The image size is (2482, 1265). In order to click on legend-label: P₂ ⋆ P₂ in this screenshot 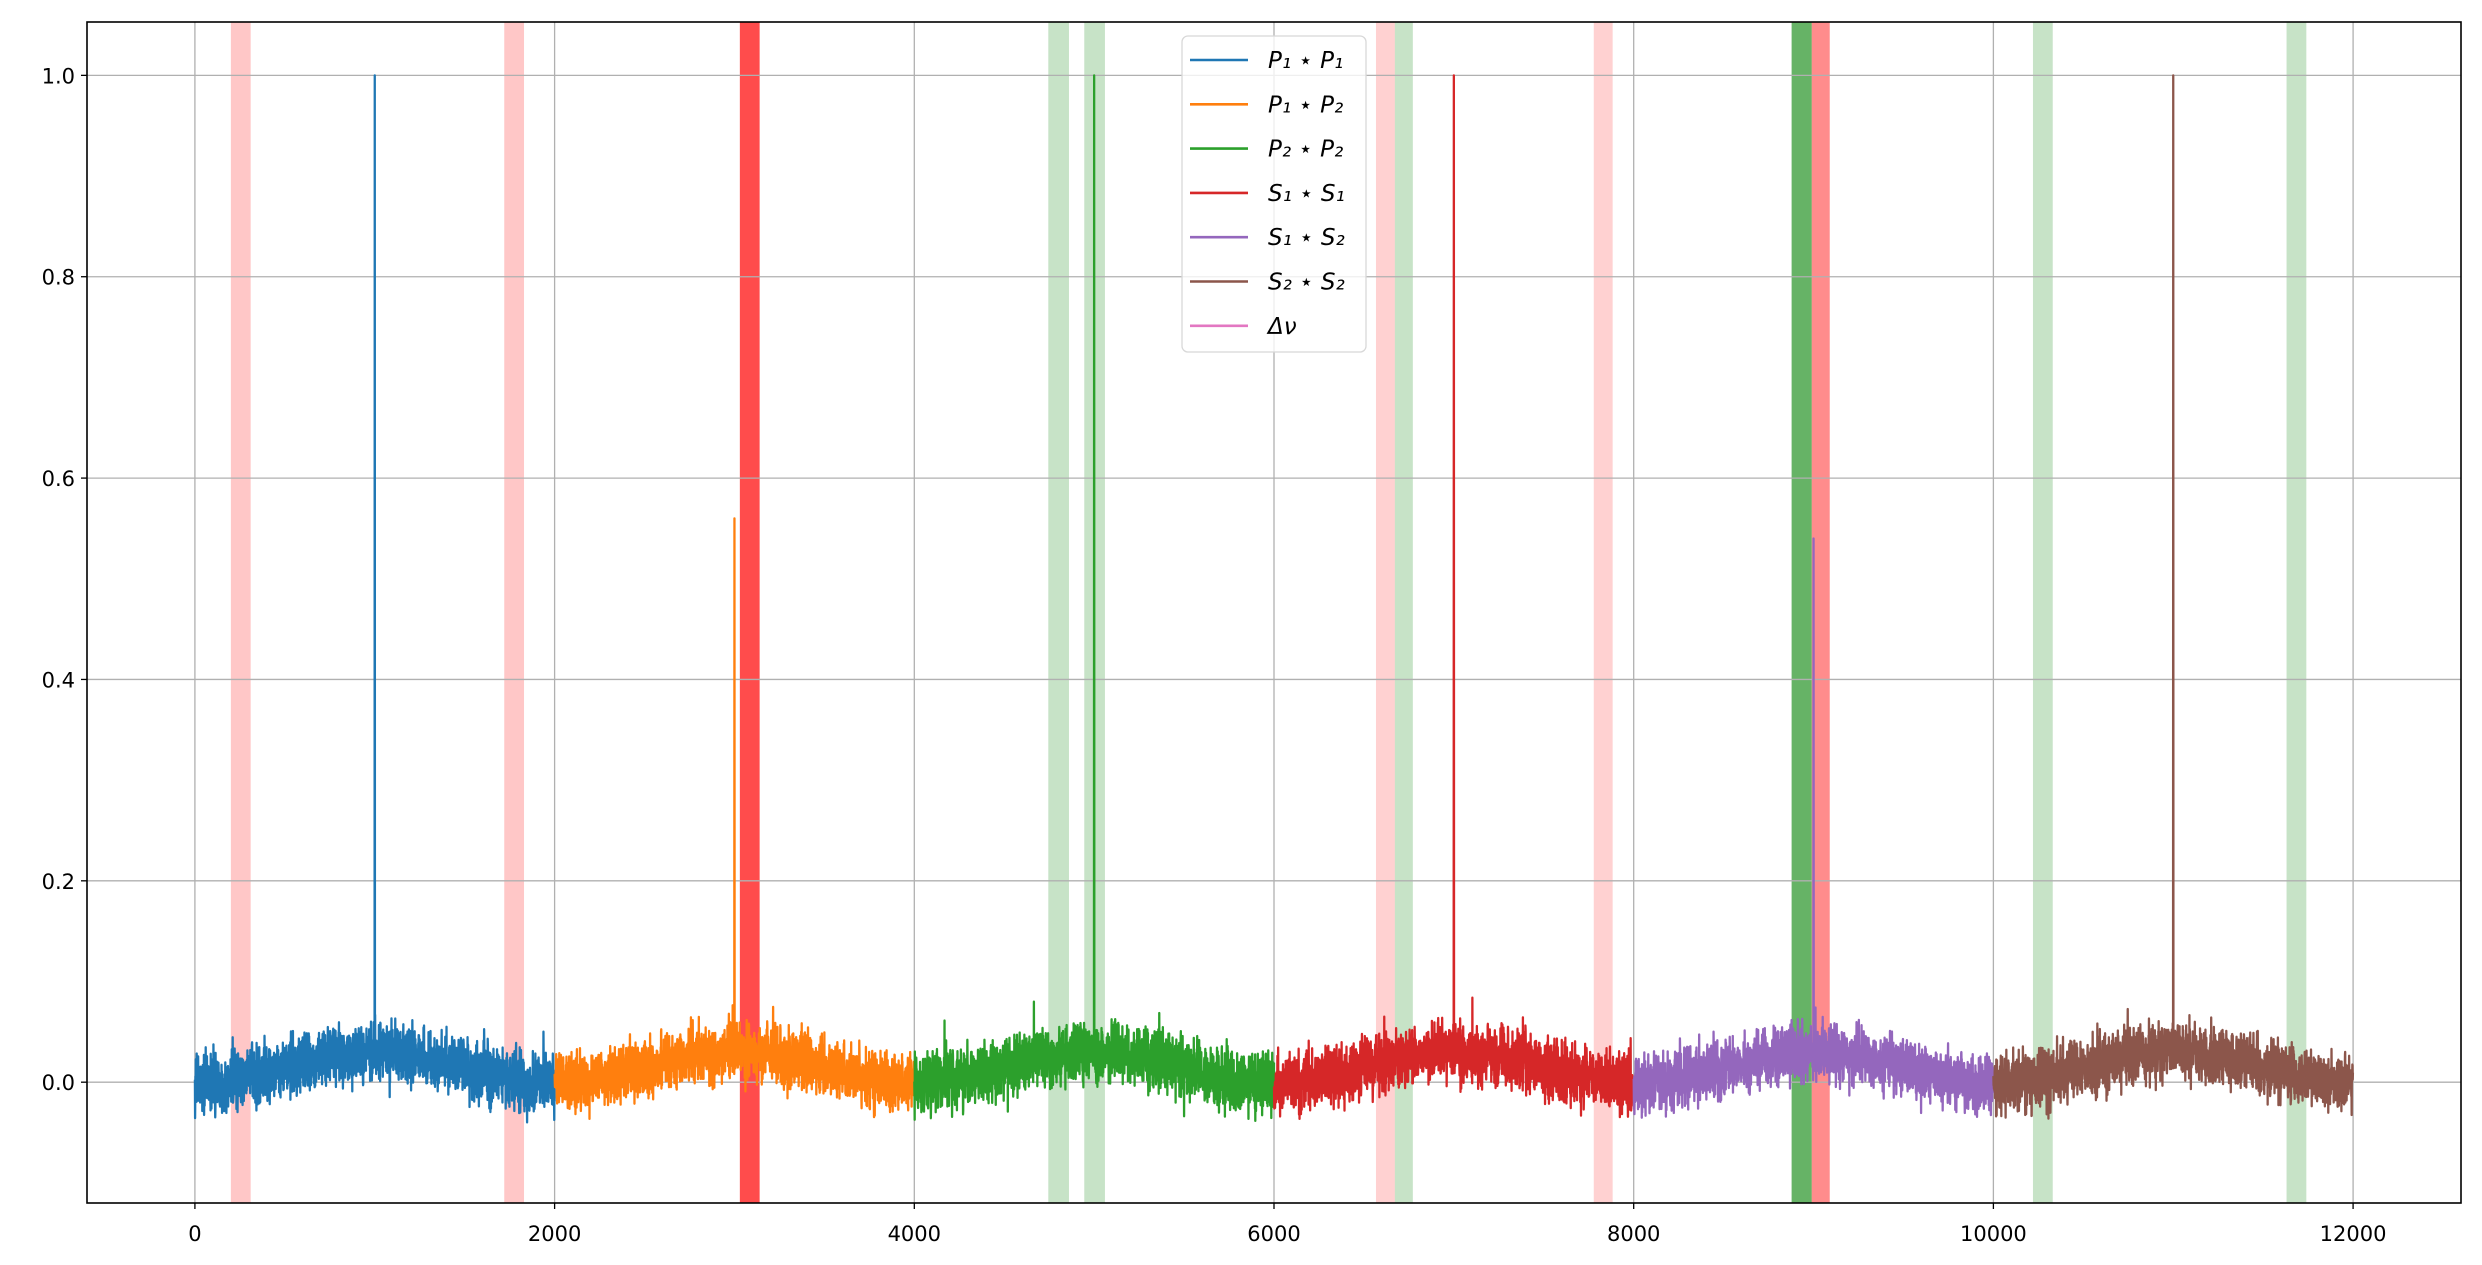, I will do `click(1305, 150)`.